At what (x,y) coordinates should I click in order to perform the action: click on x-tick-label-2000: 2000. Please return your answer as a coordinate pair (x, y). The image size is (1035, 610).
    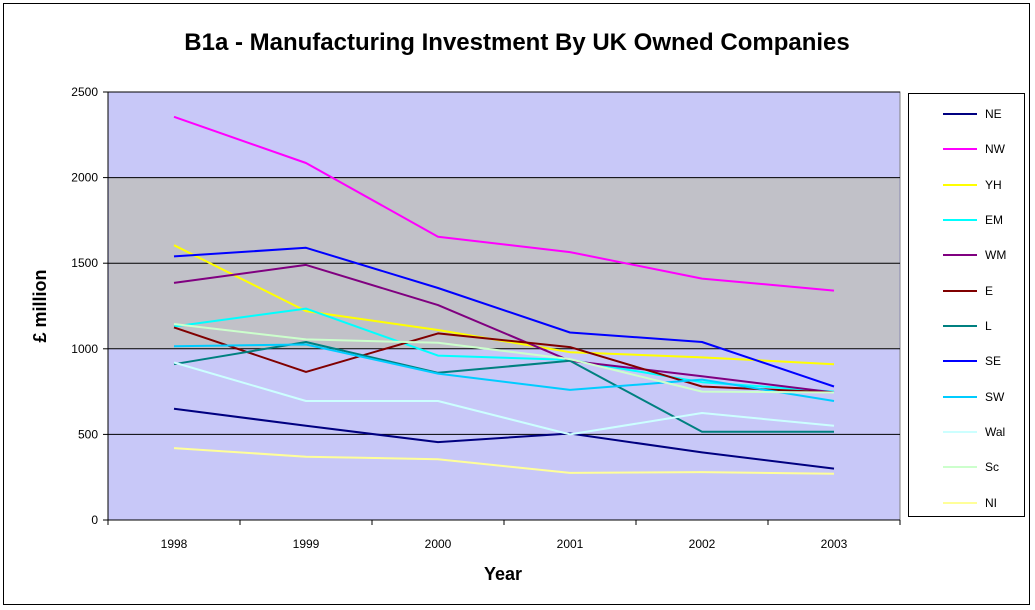
    Looking at the image, I should click on (438, 544).